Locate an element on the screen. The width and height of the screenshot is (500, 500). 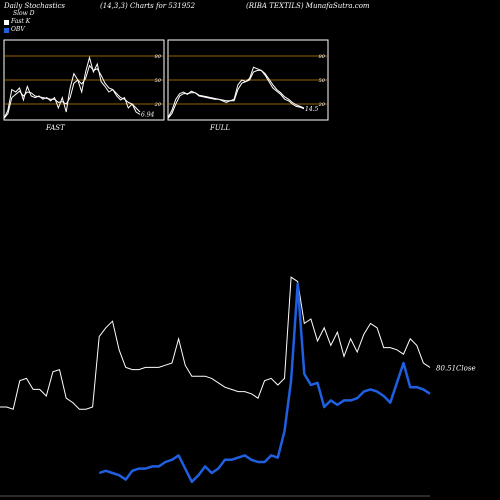
panel-fast: 20 50 80 6.94 FAST is located at coordinates (84, 85).